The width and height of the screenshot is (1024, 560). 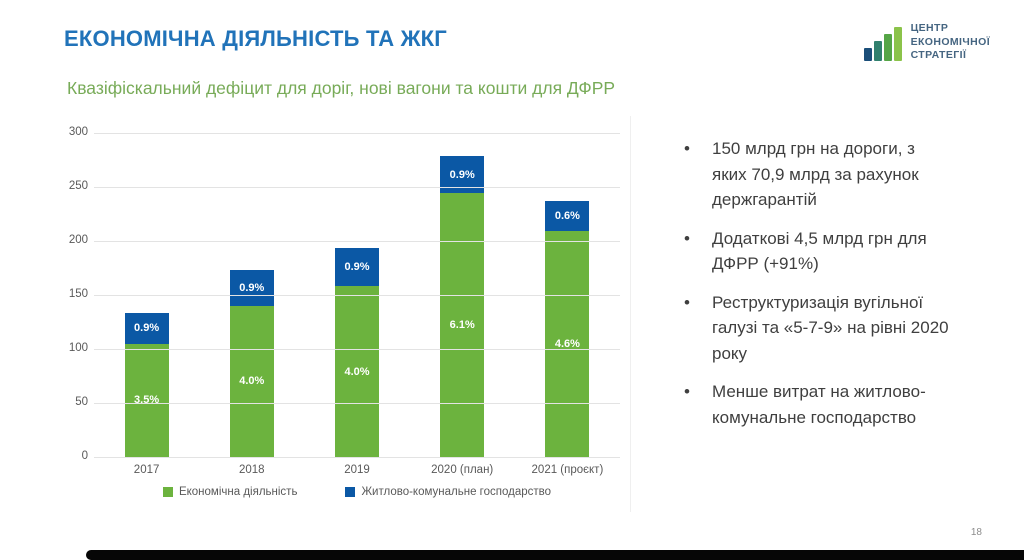 What do you see at coordinates (462, 470) in the screenshot?
I see `x-axis-label: 2020 (план)` at bounding box center [462, 470].